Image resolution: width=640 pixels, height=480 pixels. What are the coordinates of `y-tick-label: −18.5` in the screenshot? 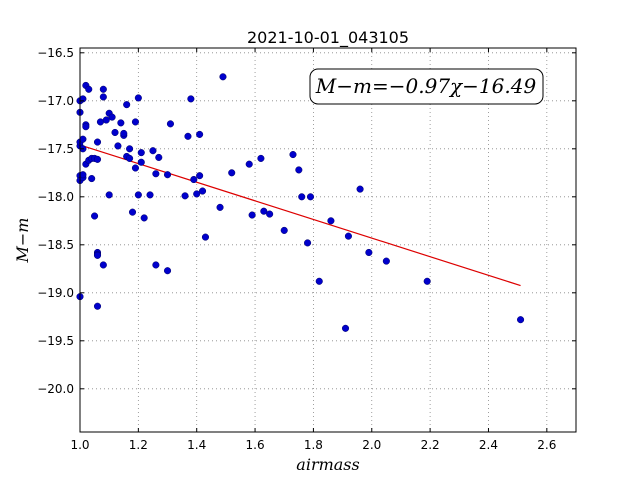 It's located at (55, 245).